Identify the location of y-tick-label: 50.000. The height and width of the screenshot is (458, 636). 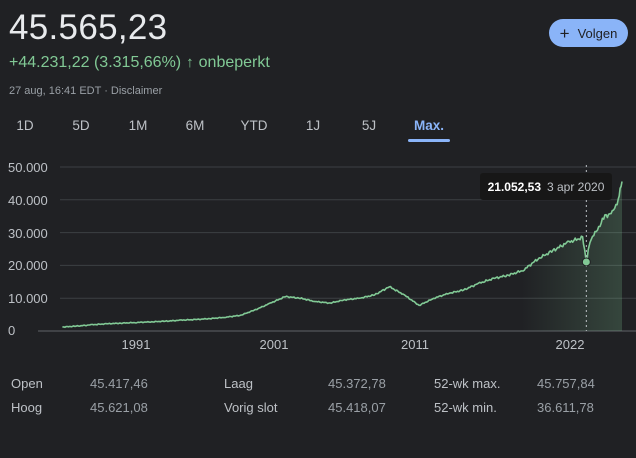
(28, 167).